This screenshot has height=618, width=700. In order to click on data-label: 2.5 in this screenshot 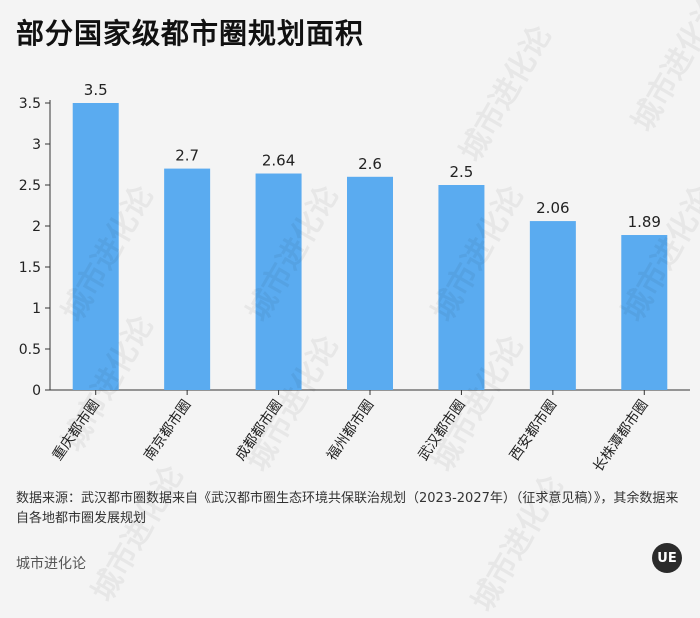, I will do `click(461, 172)`.